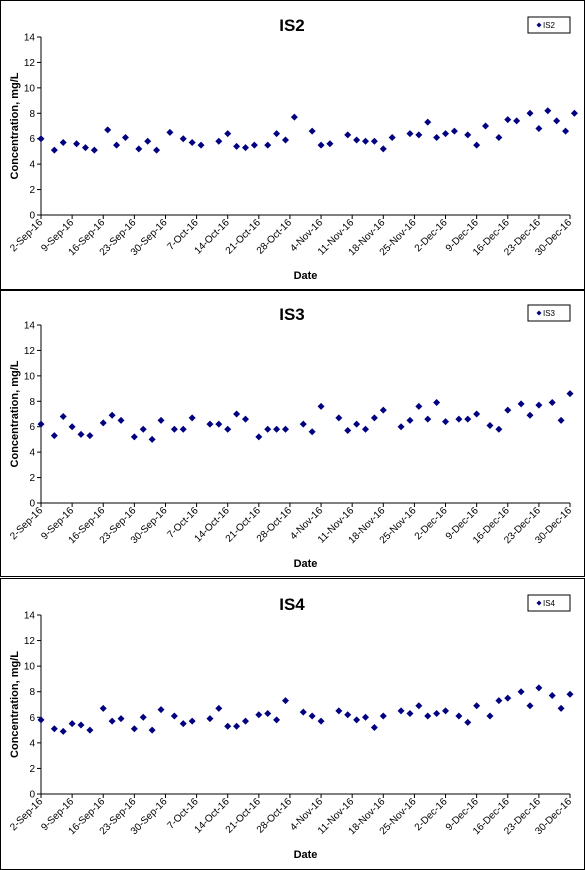 The image size is (585, 870). What do you see at coordinates (549, 603) in the screenshot?
I see `legend-box` at bounding box center [549, 603].